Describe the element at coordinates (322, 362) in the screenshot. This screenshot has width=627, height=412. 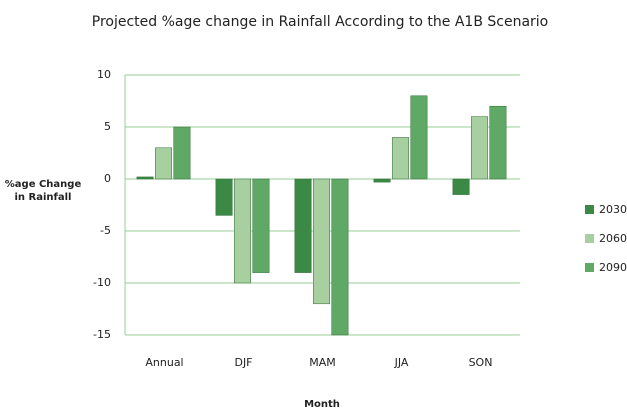
I see `x-tick-label: MAM` at that location.